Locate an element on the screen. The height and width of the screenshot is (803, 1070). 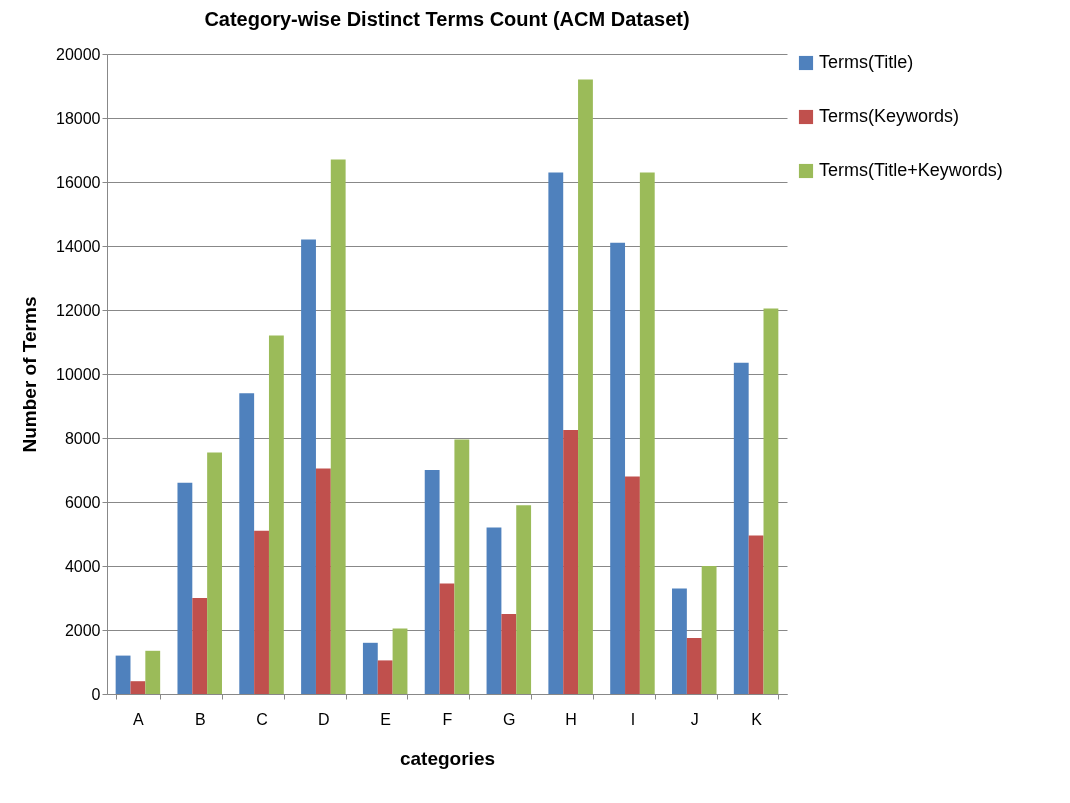
chart-title: Category-wise Distinct Terms Count (ACM Dataset) is located at coordinates (447, 19).